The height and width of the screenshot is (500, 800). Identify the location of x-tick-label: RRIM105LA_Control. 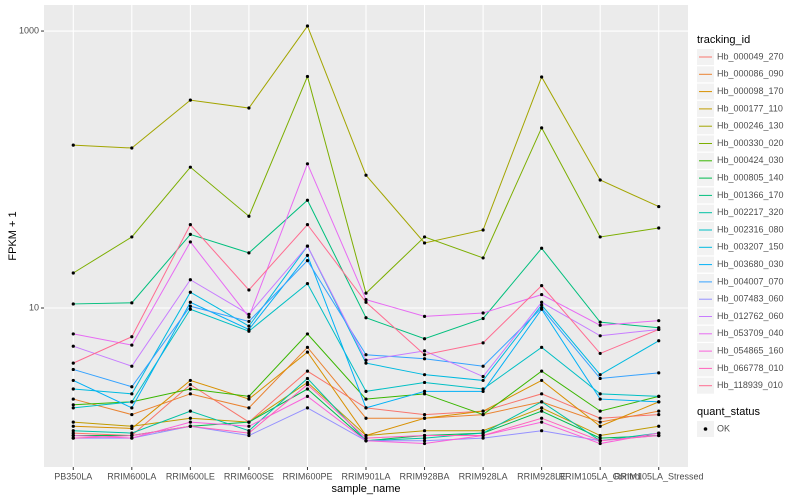
(600, 476).